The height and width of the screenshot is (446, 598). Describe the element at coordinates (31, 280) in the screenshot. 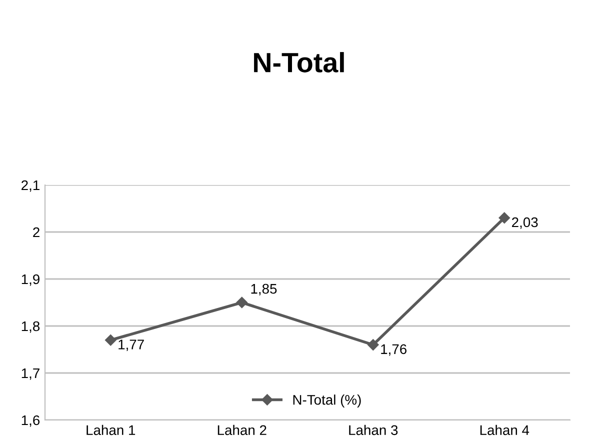

I see `y-tick-label: 1,9` at that location.